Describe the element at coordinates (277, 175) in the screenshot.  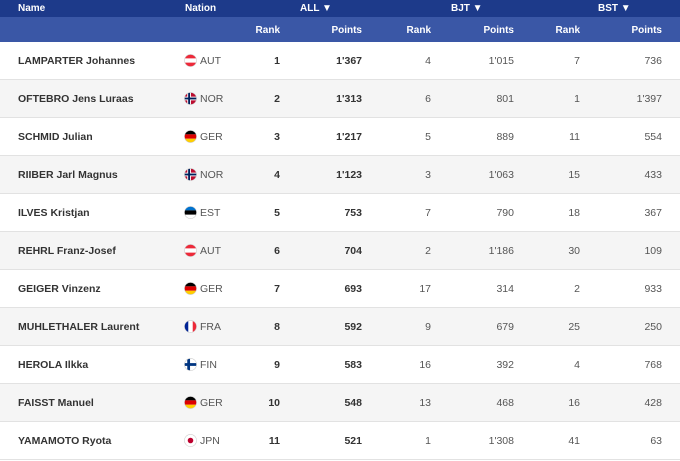
I see `rank: 4` at that location.